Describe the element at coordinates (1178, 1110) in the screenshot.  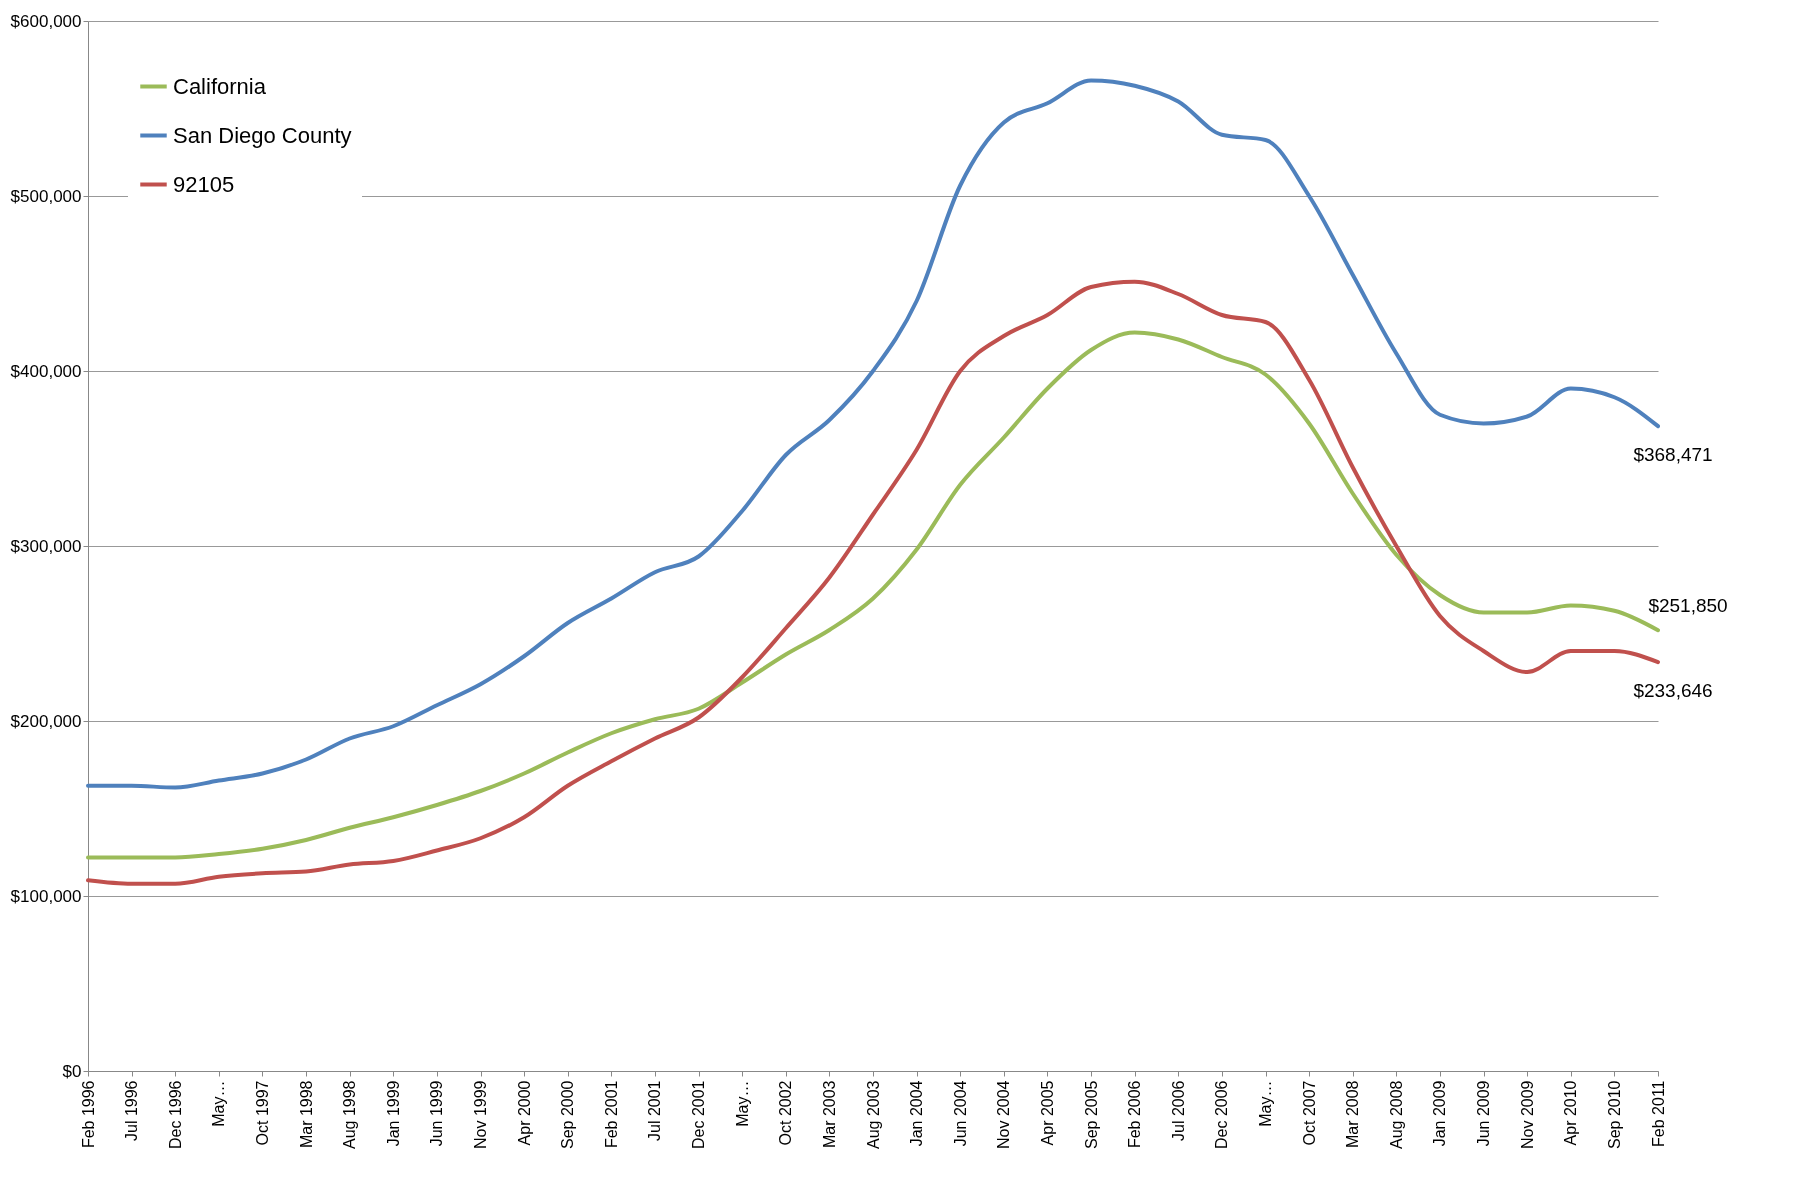
I see `x-tick-label: Jul 2006` at that location.